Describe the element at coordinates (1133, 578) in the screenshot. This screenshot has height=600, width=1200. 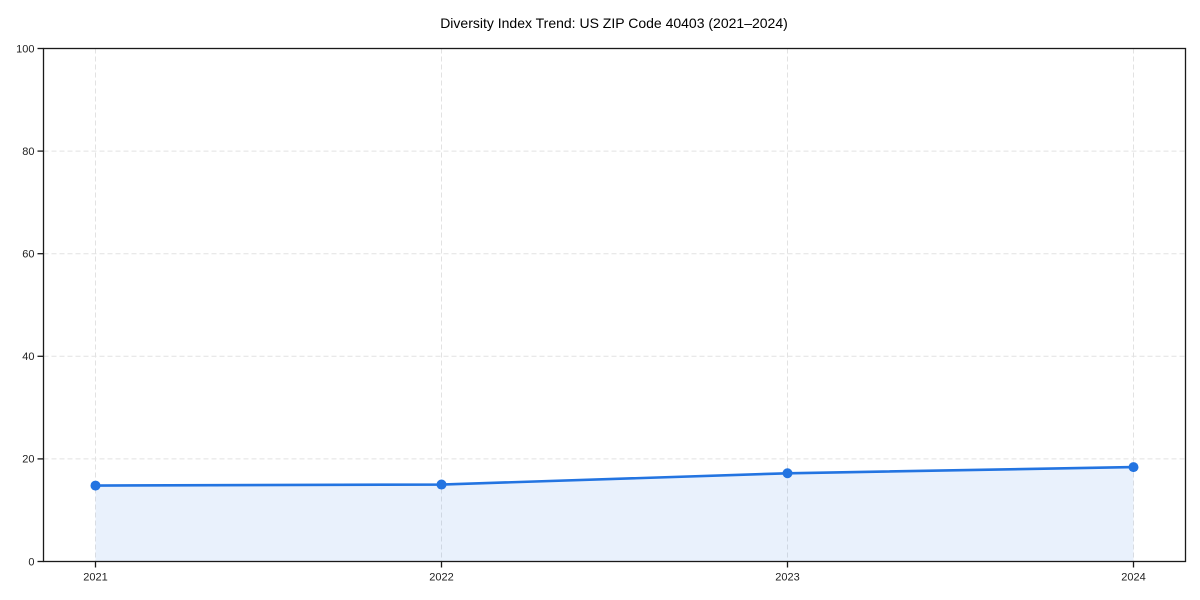
I see `x-axis-tick-label: 2024` at that location.